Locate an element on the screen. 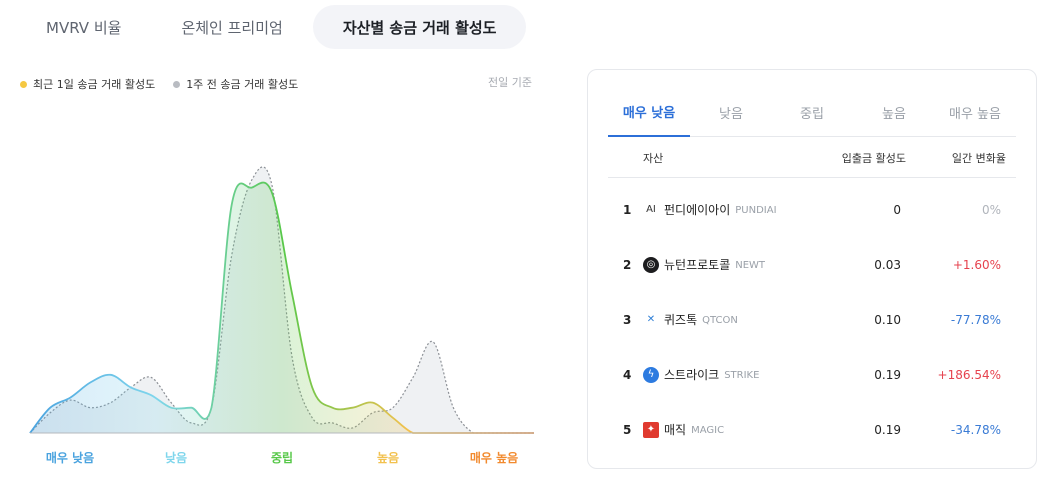  table-row: 5 ✦ 매직 MAGIC 0.19 -34.78% is located at coordinates (812, 429).